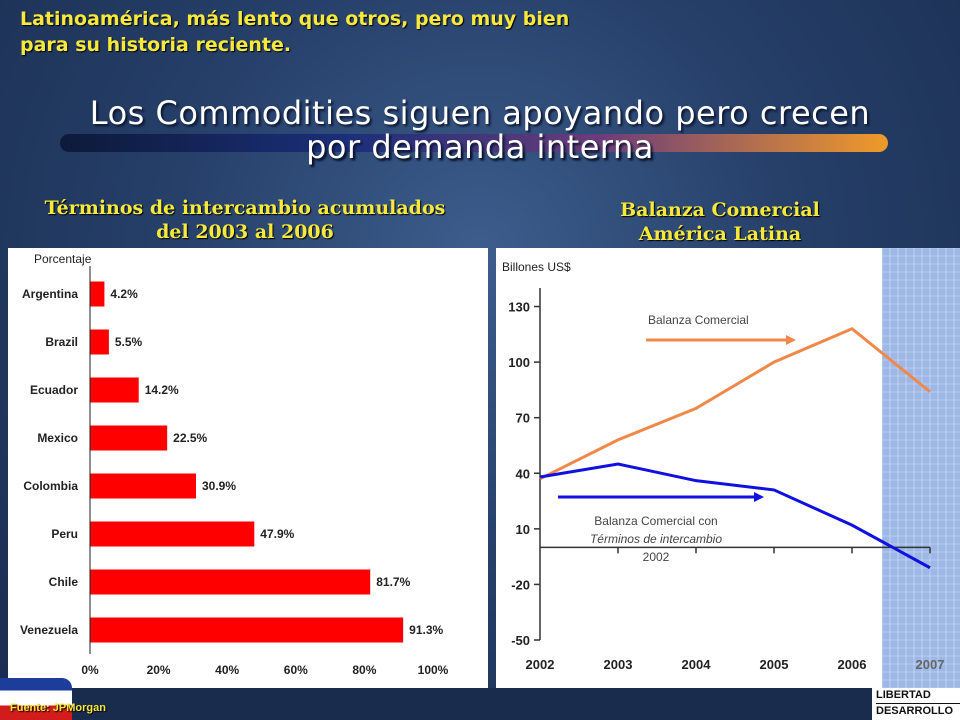 This screenshot has height=720, width=960. Describe the element at coordinates (364, 670) in the screenshot. I see `bar-x-tick-label: 80%` at that location.